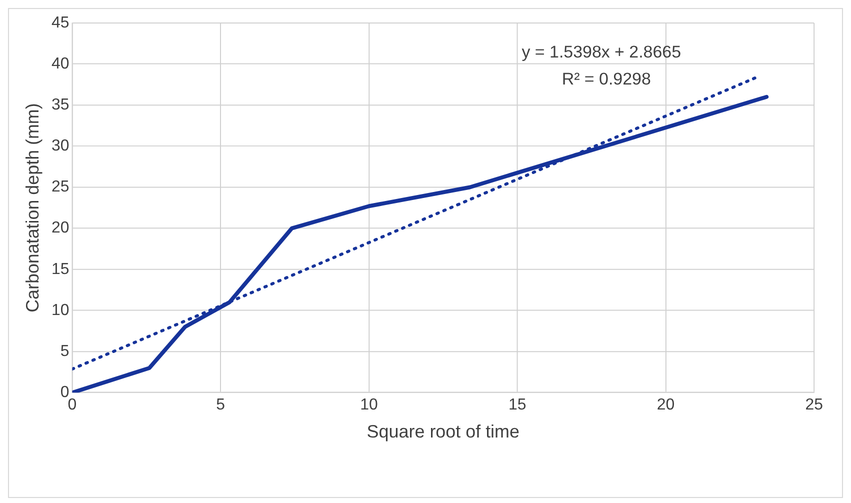 This screenshot has height=503, width=851. What do you see at coordinates (61, 310) in the screenshot?
I see `y-tick-label: 10` at bounding box center [61, 310].